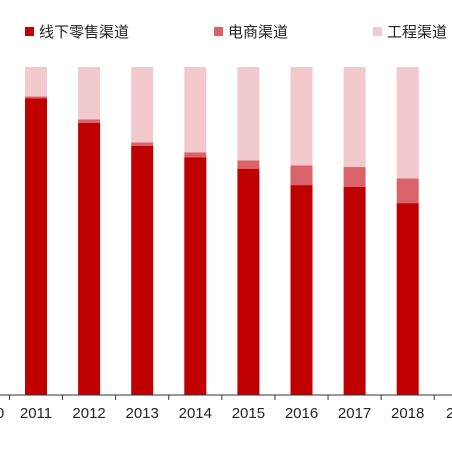 The width and height of the screenshot is (452, 452). What do you see at coordinates (221, 397) in the screenshot?
I see `x-axis-ticks` at bounding box center [221, 397].